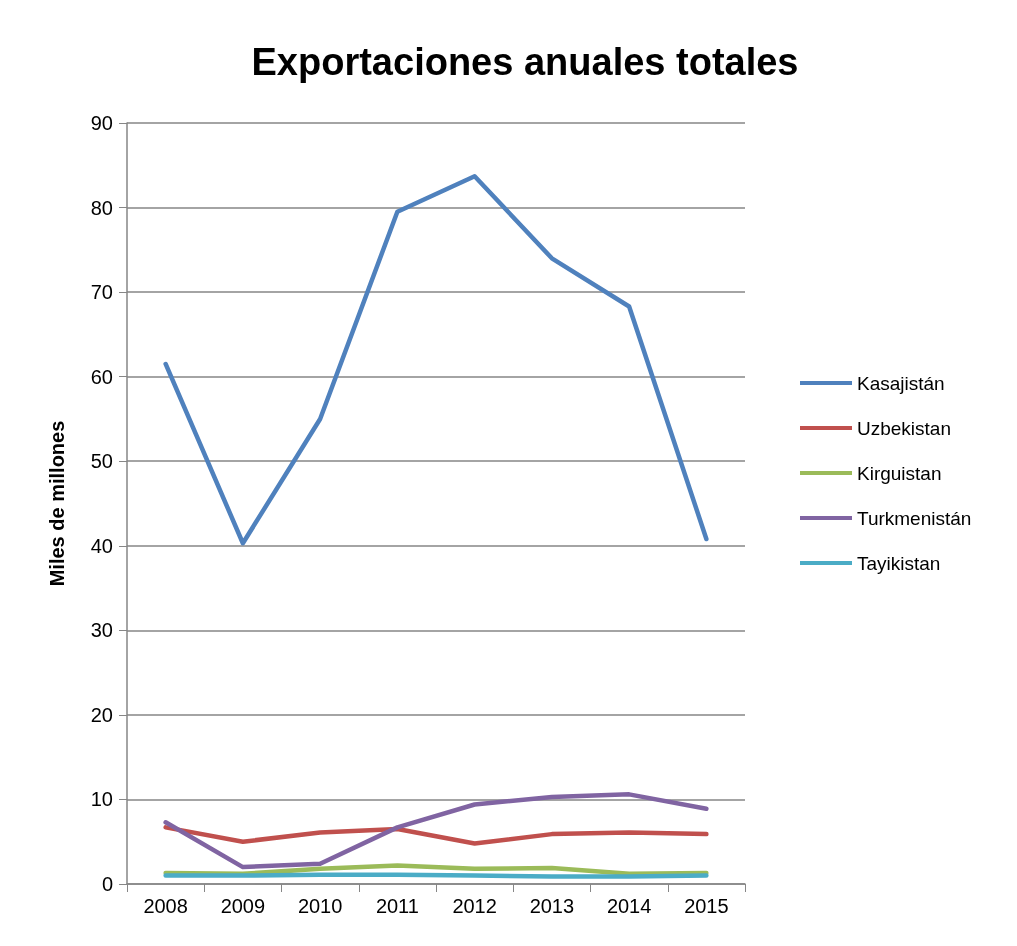  What do you see at coordinates (57, 503) in the screenshot?
I see `y-axis-title: Miles de millones` at bounding box center [57, 503].